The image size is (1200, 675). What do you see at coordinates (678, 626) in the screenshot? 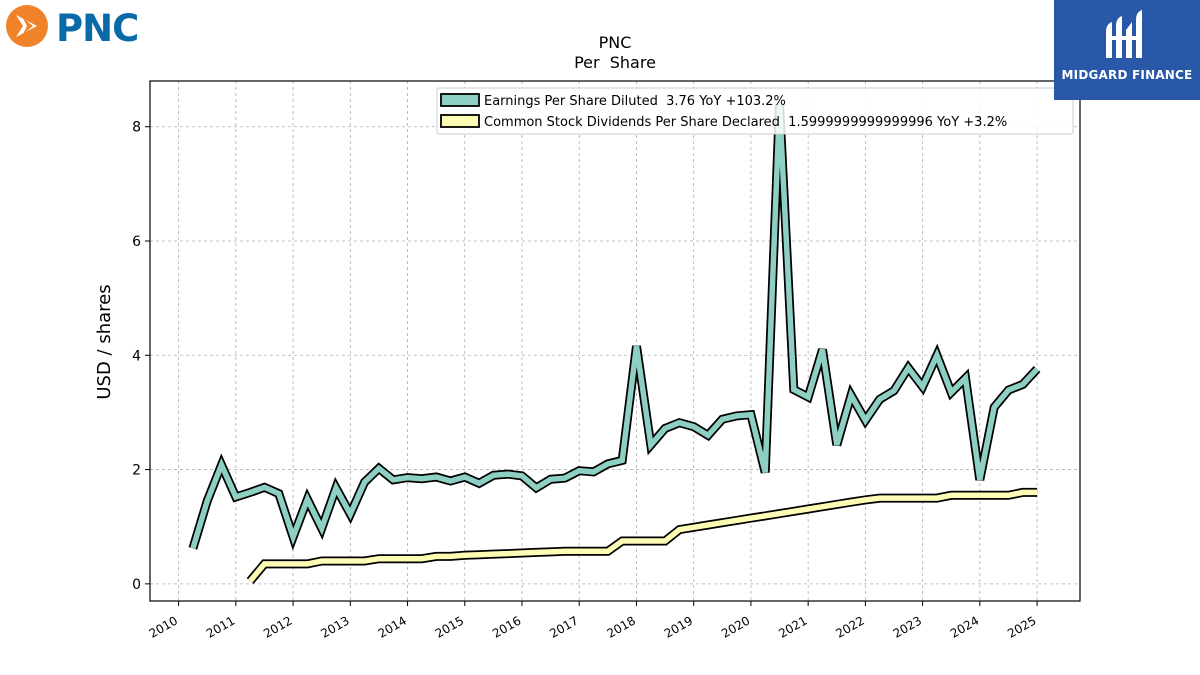
I see `x-tick-label: 2019` at bounding box center [678, 626].